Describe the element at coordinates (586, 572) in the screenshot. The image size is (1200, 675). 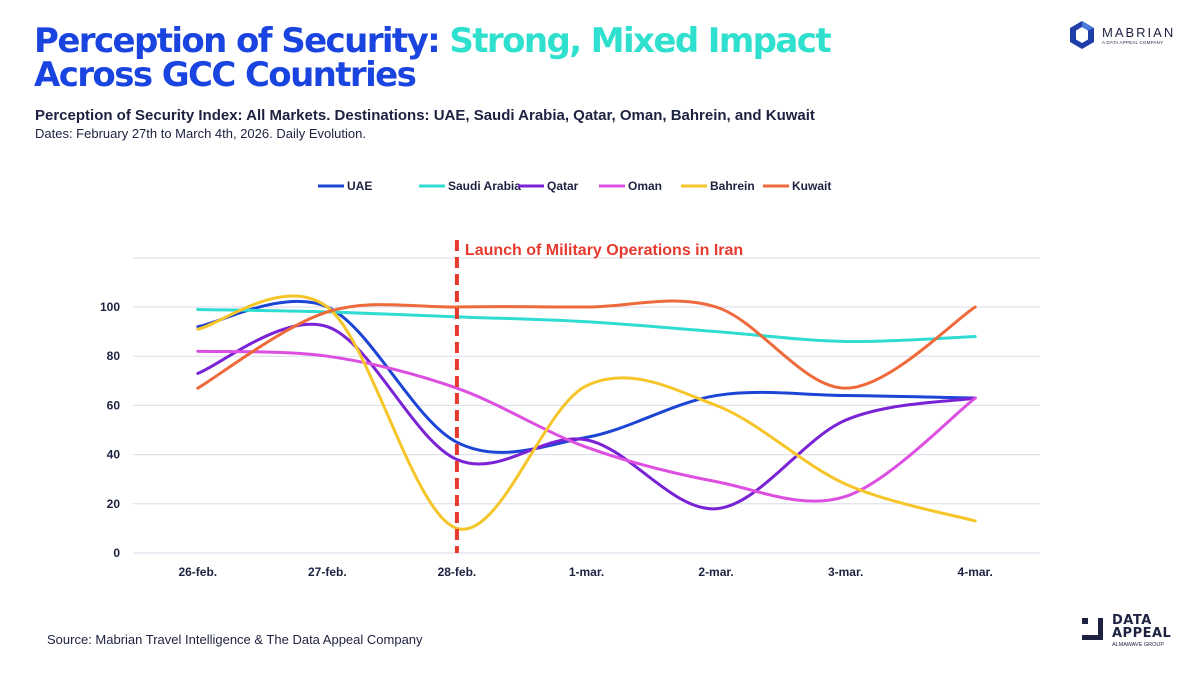
I see `x-tick-label: 1-mar.` at that location.